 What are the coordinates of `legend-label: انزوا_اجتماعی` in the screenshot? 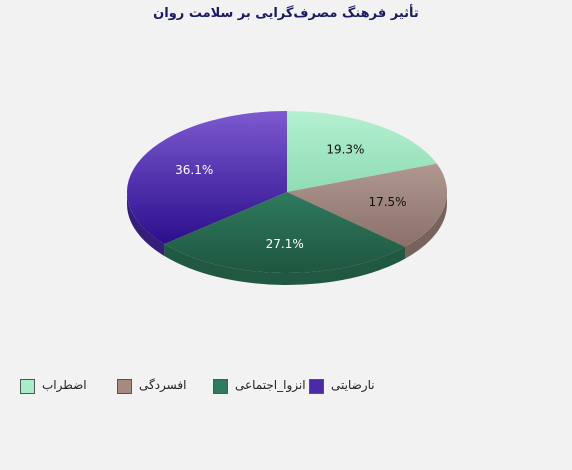 It's located at (270, 385).